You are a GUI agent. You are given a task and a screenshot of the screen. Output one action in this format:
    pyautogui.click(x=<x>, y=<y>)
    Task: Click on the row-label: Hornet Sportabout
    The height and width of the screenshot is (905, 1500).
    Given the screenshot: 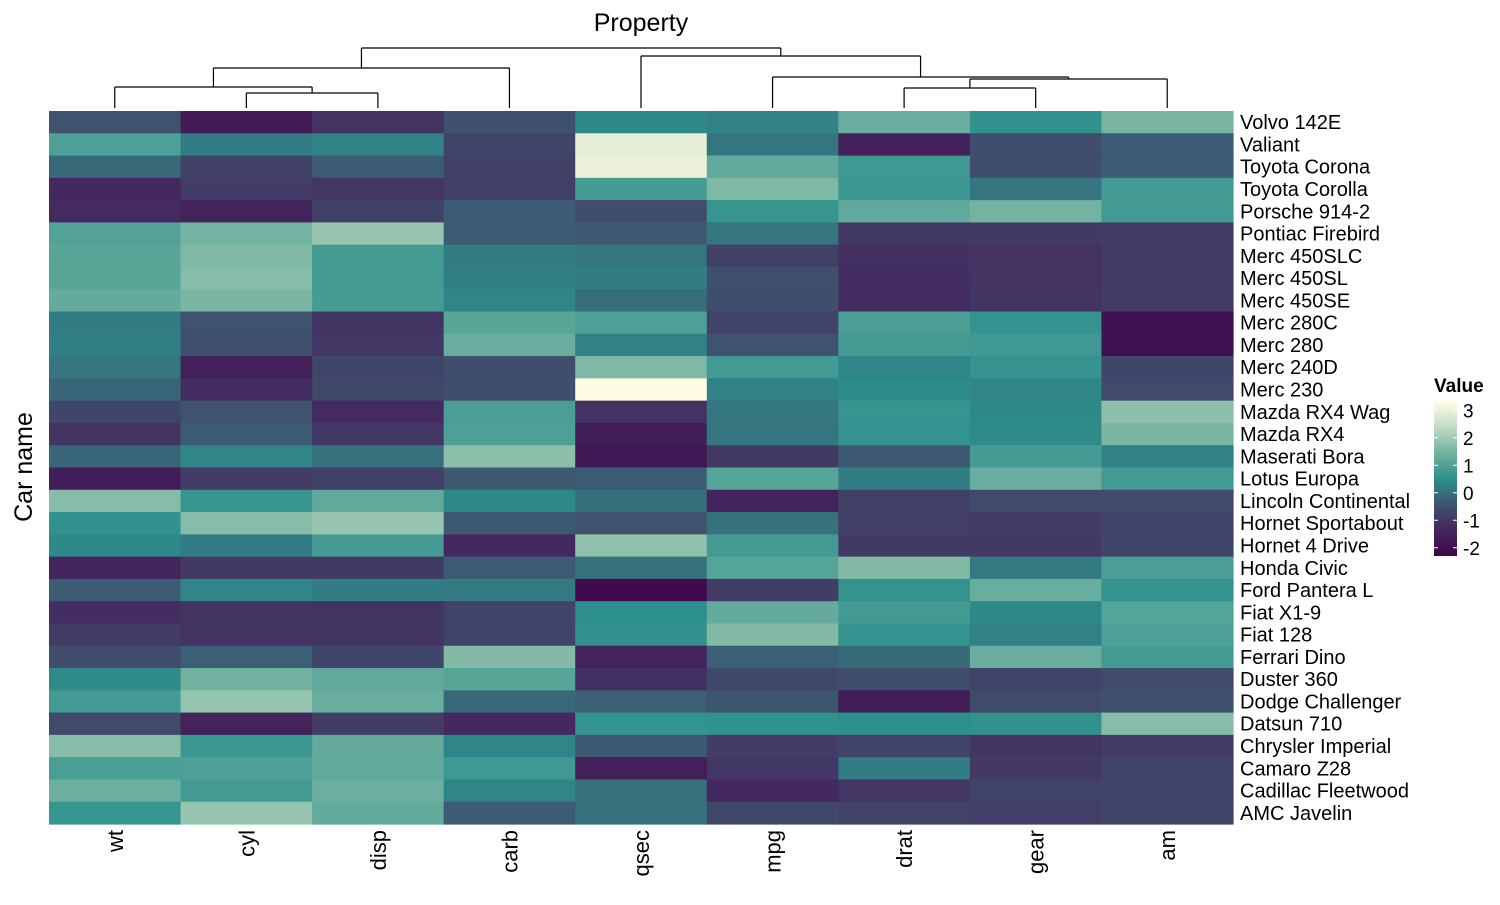 What is the action you would take?
    pyautogui.click(x=1322, y=524)
    